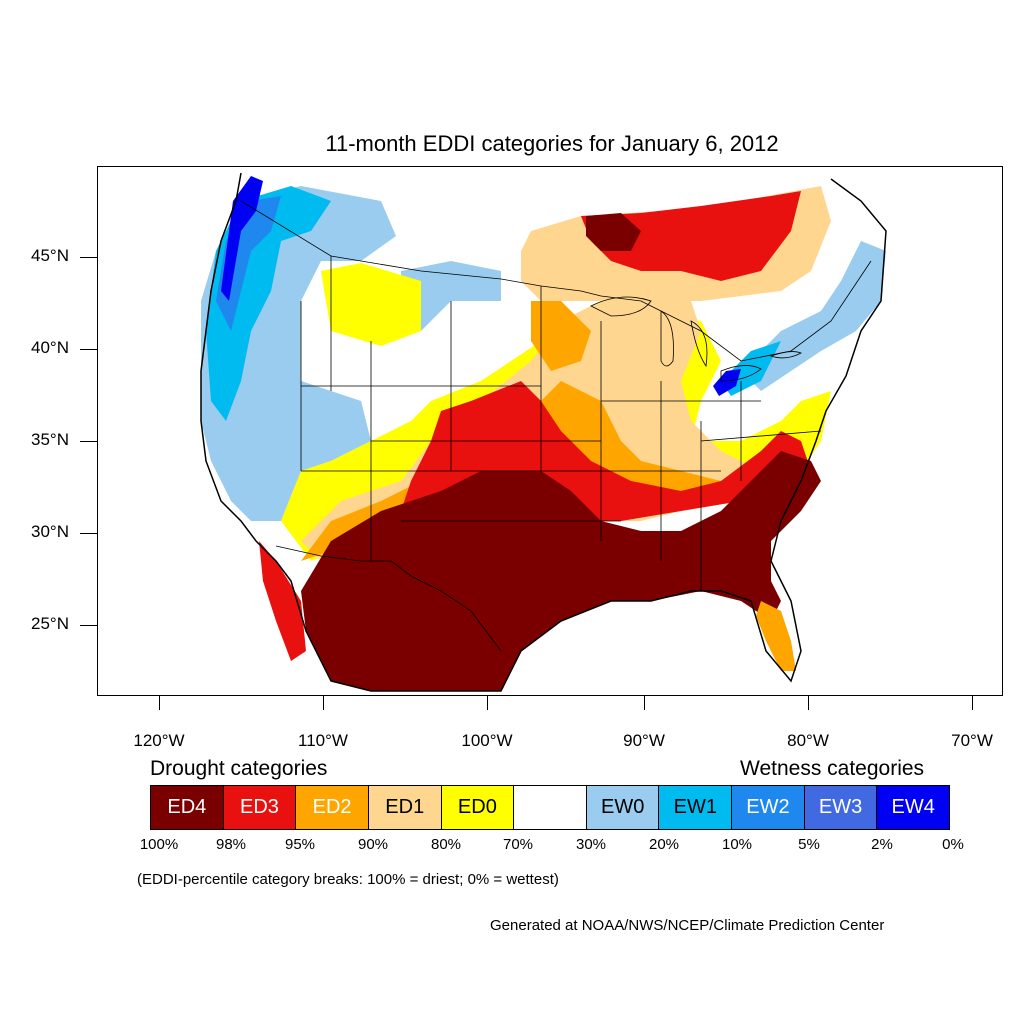 The height and width of the screenshot is (1024, 1024). Describe the element at coordinates (478, 807) in the screenshot. I see `legend-ed0: ED0` at that location.